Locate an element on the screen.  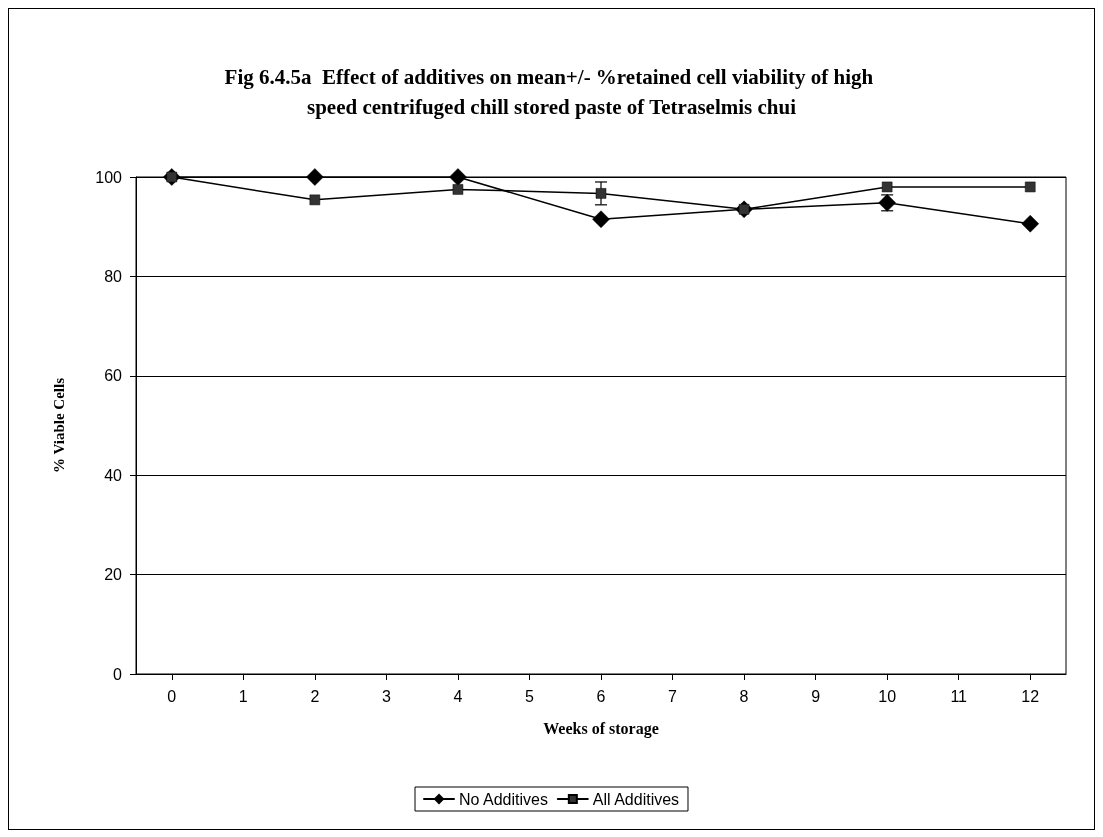
x-tick-label: 3 is located at coordinates (386, 696).